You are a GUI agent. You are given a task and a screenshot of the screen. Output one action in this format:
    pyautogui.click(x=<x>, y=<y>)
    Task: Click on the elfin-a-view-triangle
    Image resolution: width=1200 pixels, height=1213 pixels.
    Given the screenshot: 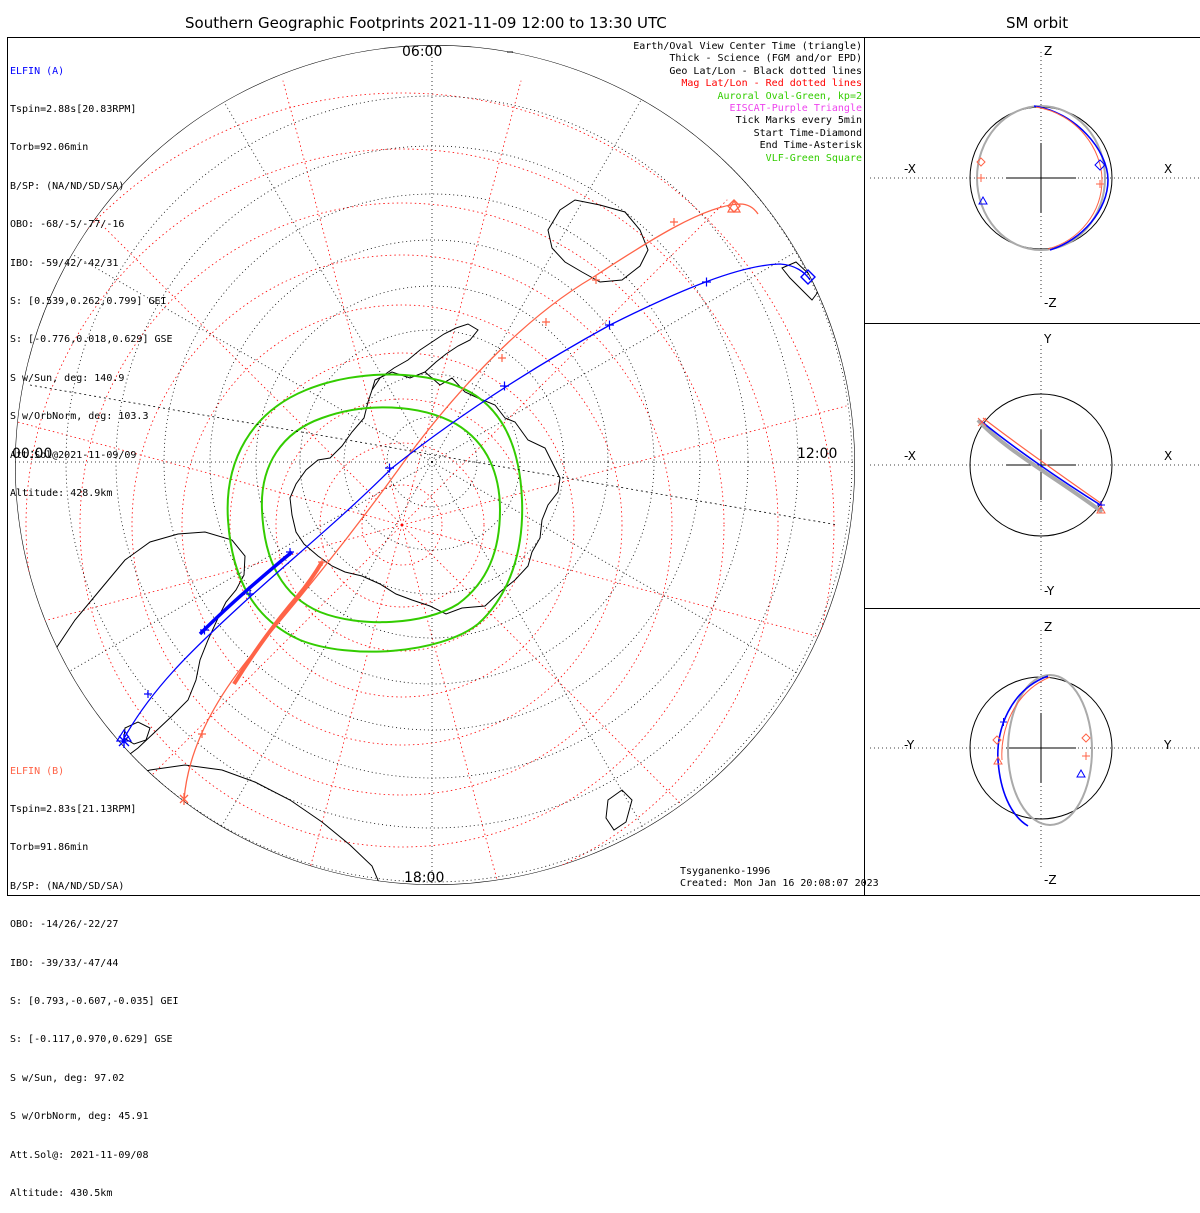 What is the action you would take?
    pyautogui.click(x=124, y=735)
    